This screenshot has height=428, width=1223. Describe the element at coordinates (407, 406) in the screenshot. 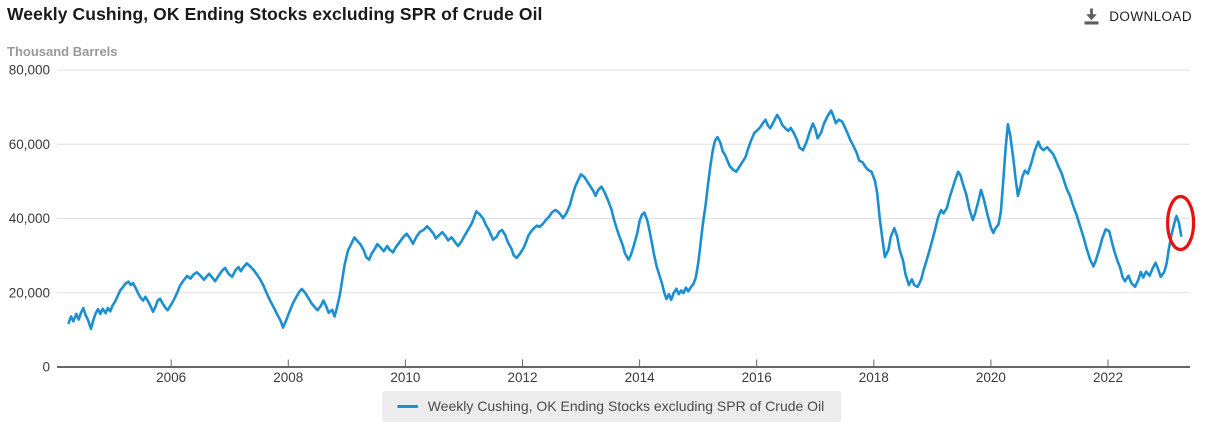

I see `legend-swatch-line` at that location.